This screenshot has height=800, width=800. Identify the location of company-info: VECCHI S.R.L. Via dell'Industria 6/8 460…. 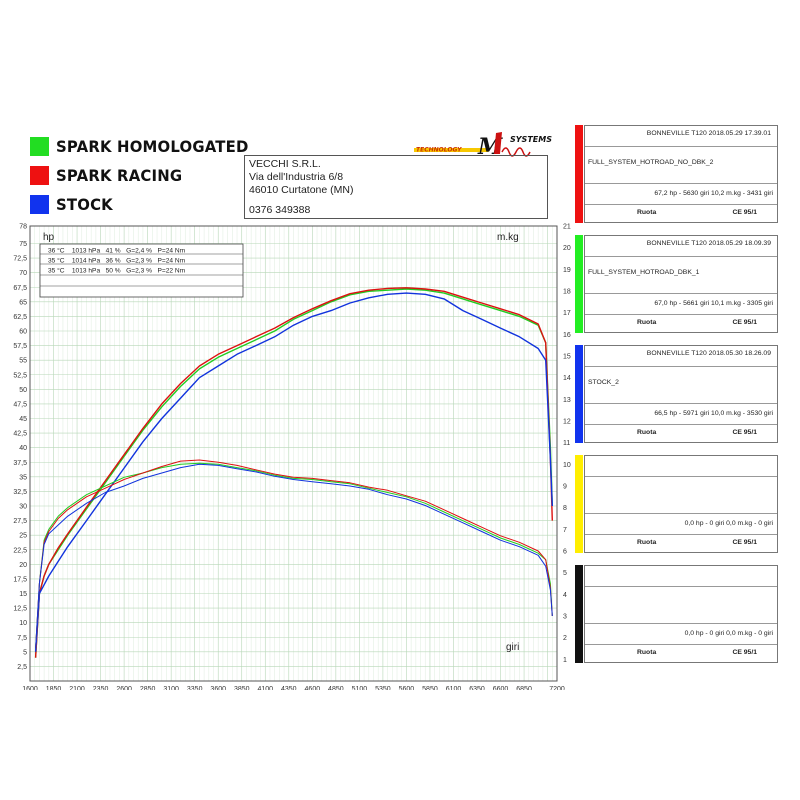
(396, 187).